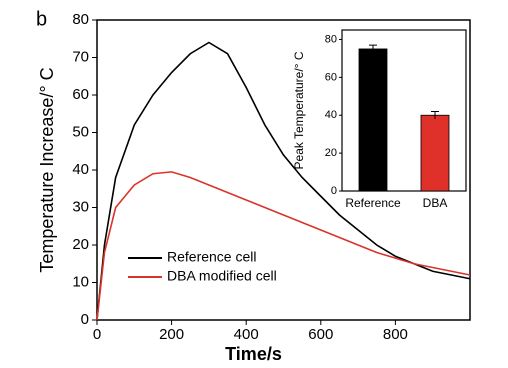 This screenshot has height=368, width=508. Describe the element at coordinates (222, 276) in the screenshot. I see `legend-label: DBA modified cell` at that location.